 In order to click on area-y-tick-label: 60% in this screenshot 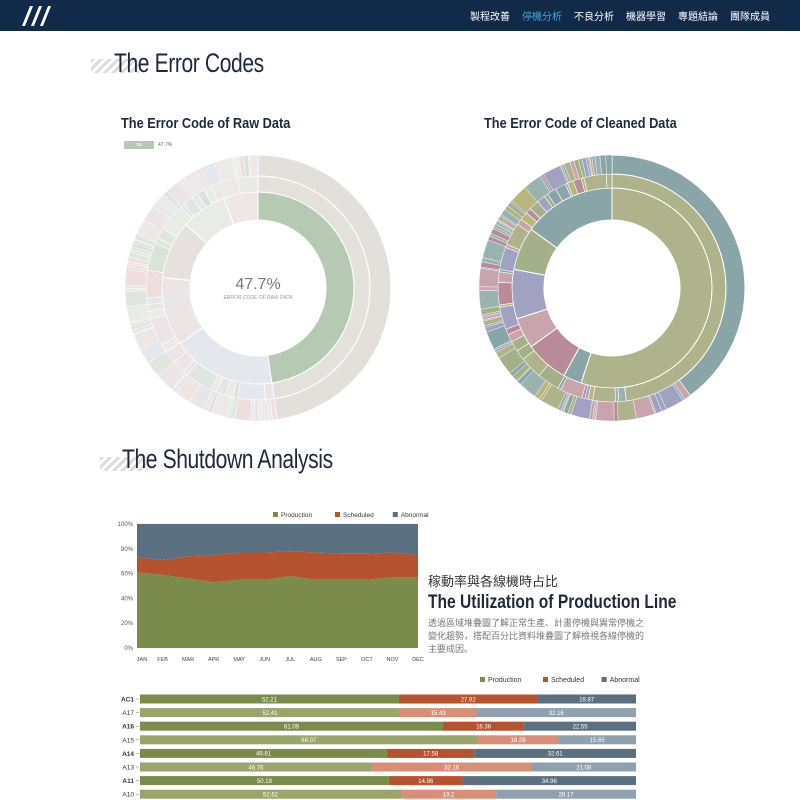, I will do `click(127, 575)`.